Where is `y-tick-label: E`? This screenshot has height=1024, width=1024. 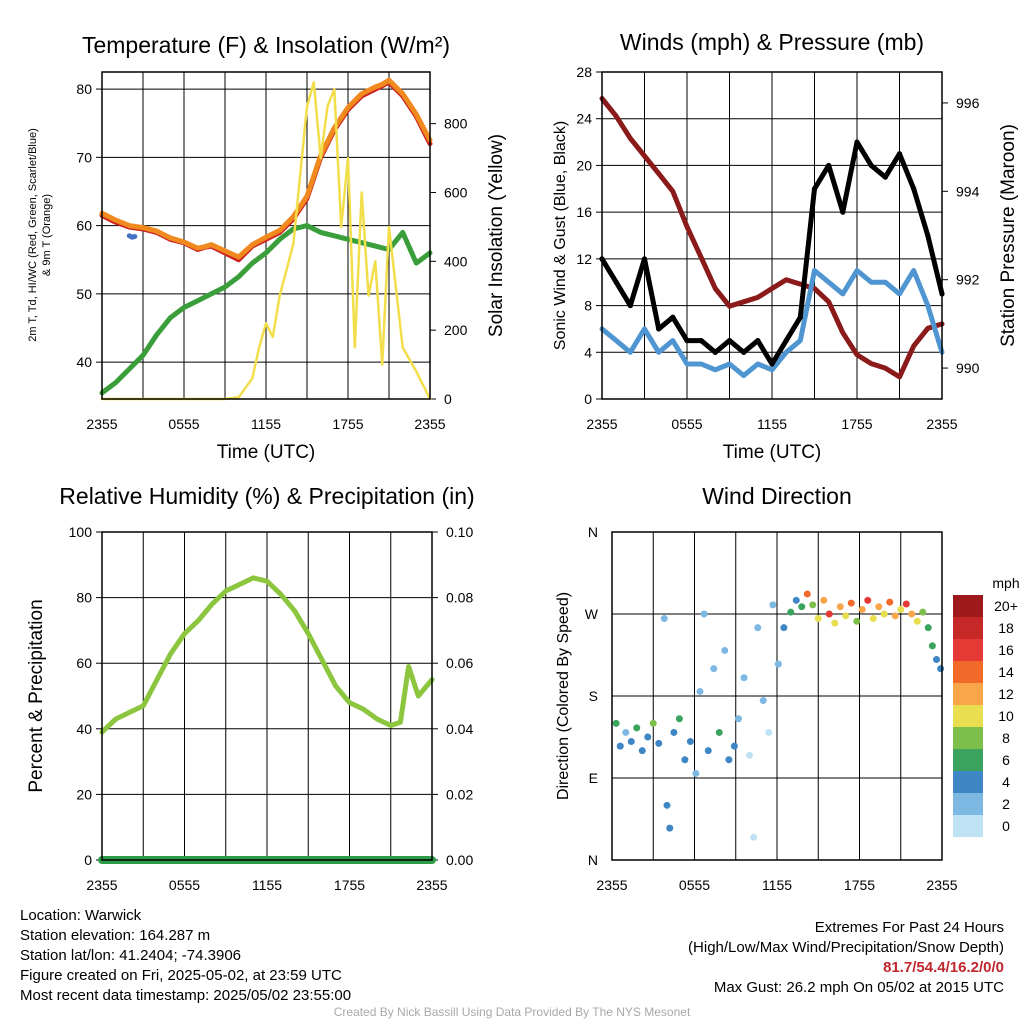
y-tick-label: E is located at coordinates (593, 778).